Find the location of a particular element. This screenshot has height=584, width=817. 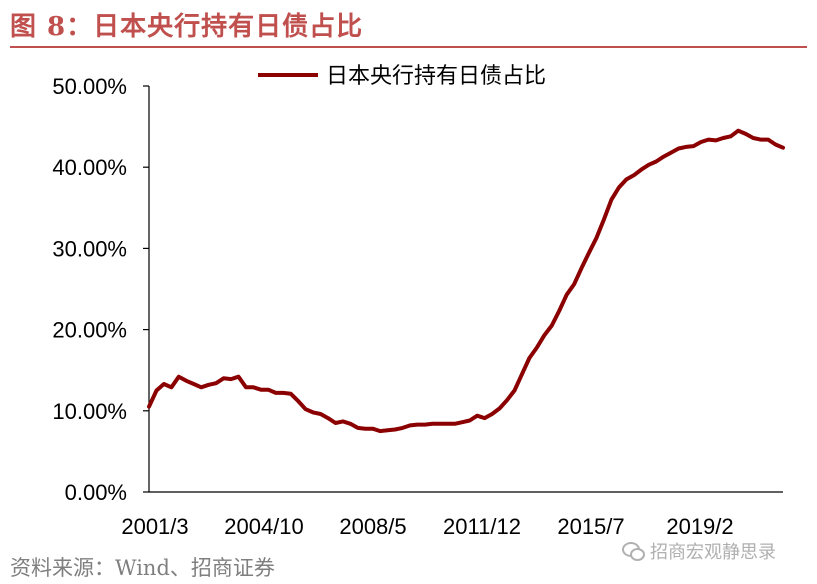

x-tick-label: 2004/10 is located at coordinates (264, 526).